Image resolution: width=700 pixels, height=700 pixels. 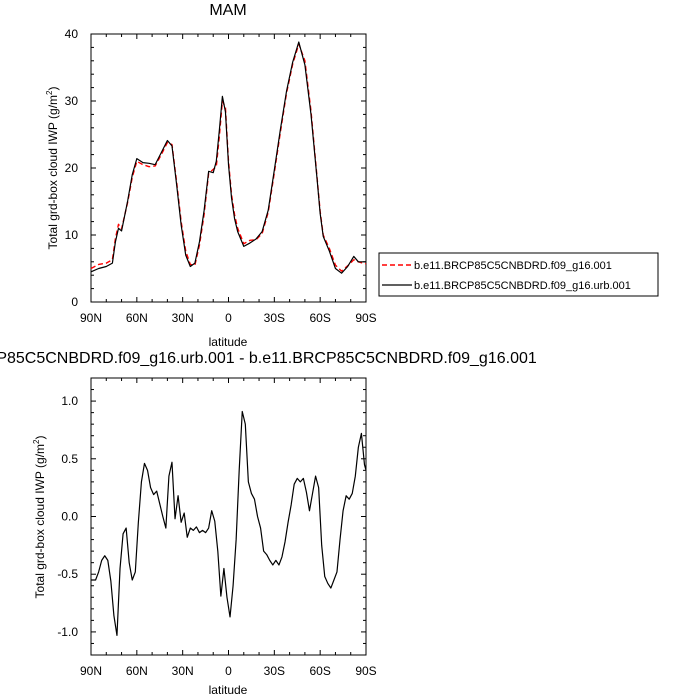 I want to click on bottom-y-tick-label: -1.0, so click(x=67, y=632).